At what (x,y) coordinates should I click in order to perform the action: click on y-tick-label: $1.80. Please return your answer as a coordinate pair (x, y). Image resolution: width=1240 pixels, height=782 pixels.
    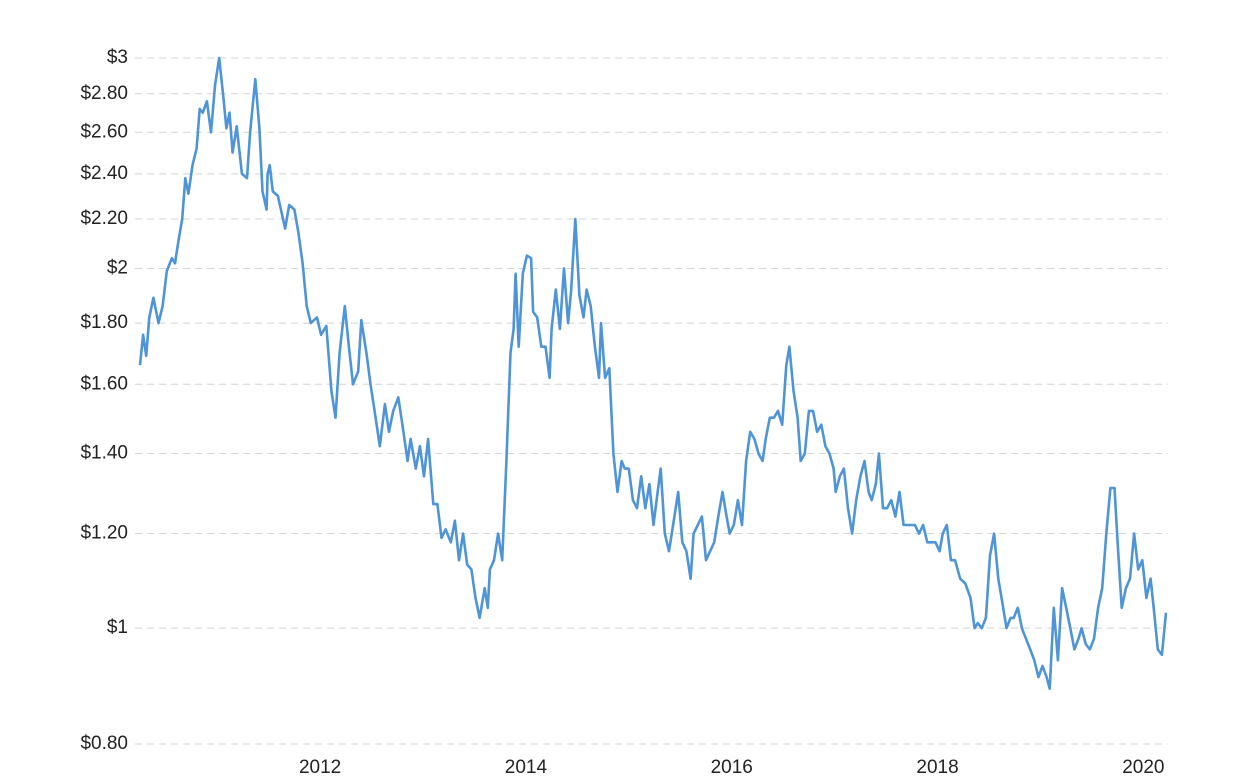
    Looking at the image, I should click on (104, 322).